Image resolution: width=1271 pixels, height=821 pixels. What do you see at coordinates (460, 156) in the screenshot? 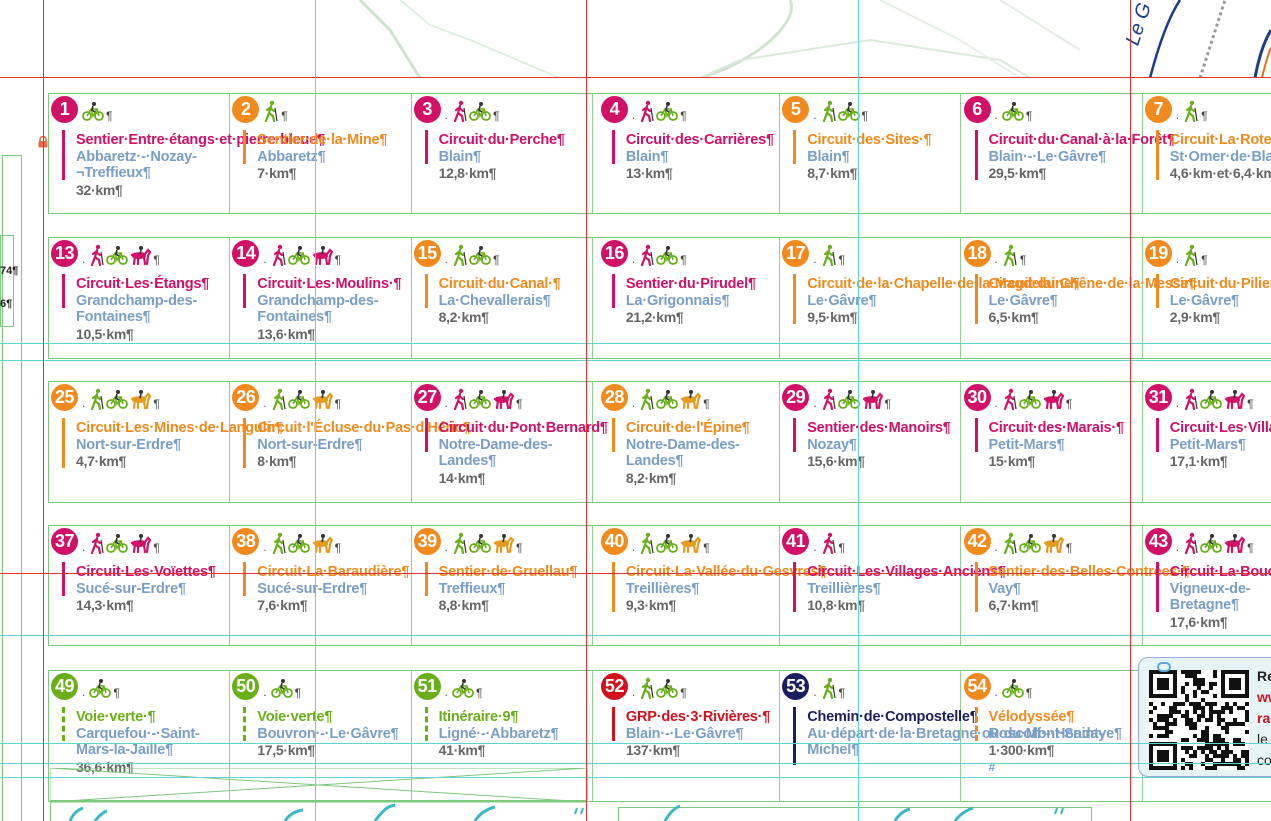
I see `route-place: Blain¶` at bounding box center [460, 156].